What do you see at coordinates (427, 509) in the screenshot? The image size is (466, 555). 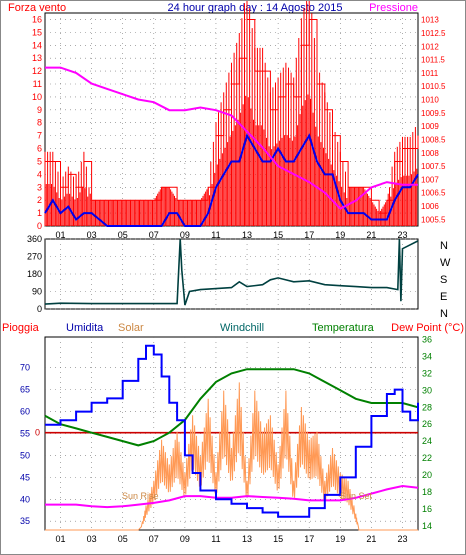 I see `temp-tick-label: 16` at bounding box center [427, 509].